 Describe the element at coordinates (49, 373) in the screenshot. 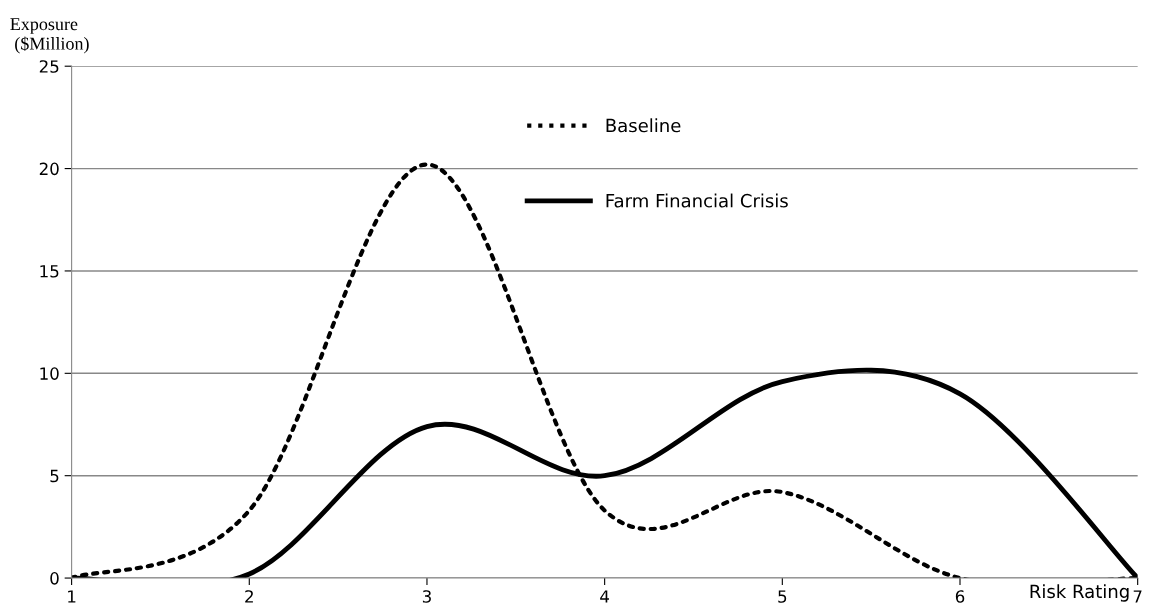

I see `y-tick-label: 10` at that location.